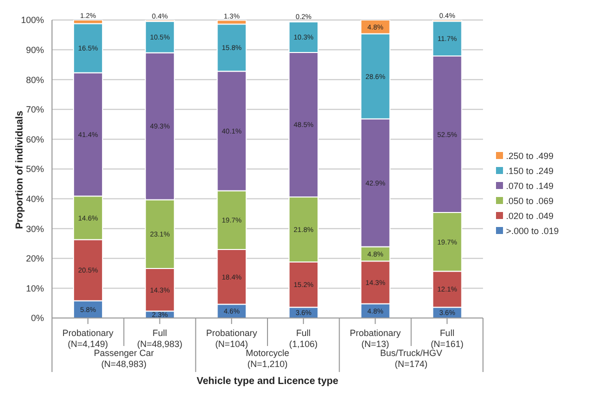  I want to click on y-tick-label: 0%, so click(37, 318).